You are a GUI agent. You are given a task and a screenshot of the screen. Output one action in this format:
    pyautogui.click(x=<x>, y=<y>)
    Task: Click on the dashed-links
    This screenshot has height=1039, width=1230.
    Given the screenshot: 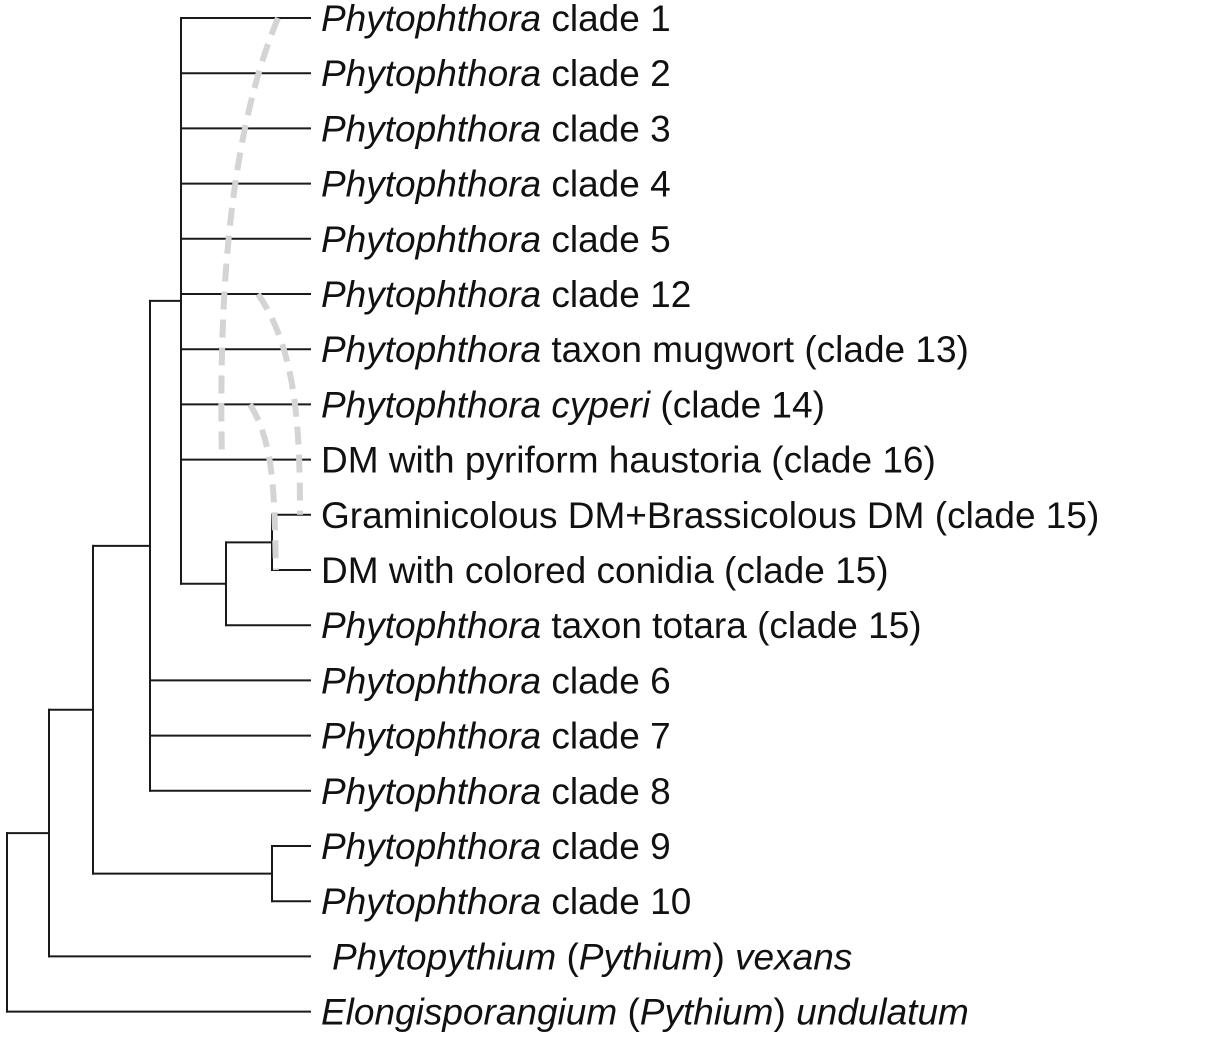 What is the action you would take?
    pyautogui.click(x=260, y=293)
    